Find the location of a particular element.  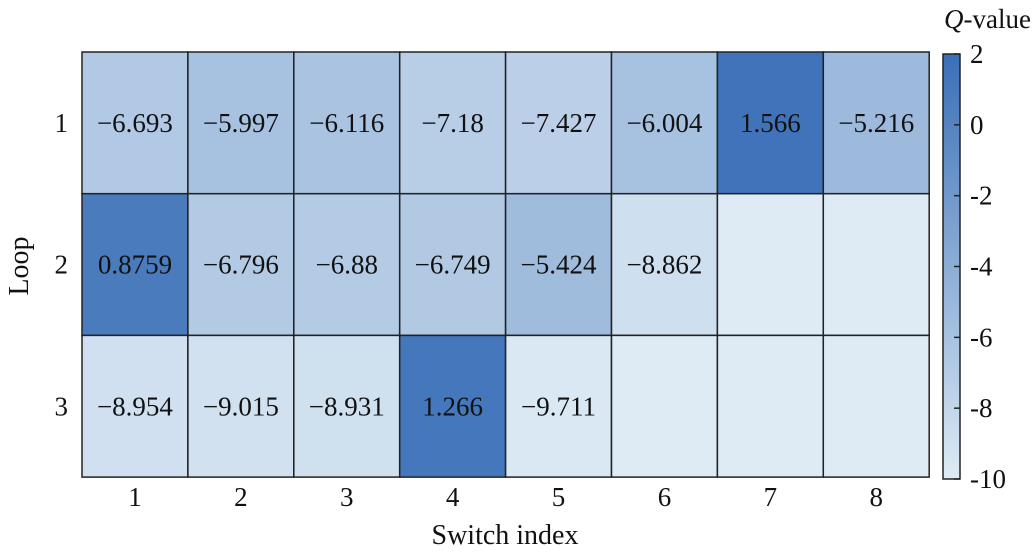

cell-value-label: −8.954 is located at coordinates (135, 406).